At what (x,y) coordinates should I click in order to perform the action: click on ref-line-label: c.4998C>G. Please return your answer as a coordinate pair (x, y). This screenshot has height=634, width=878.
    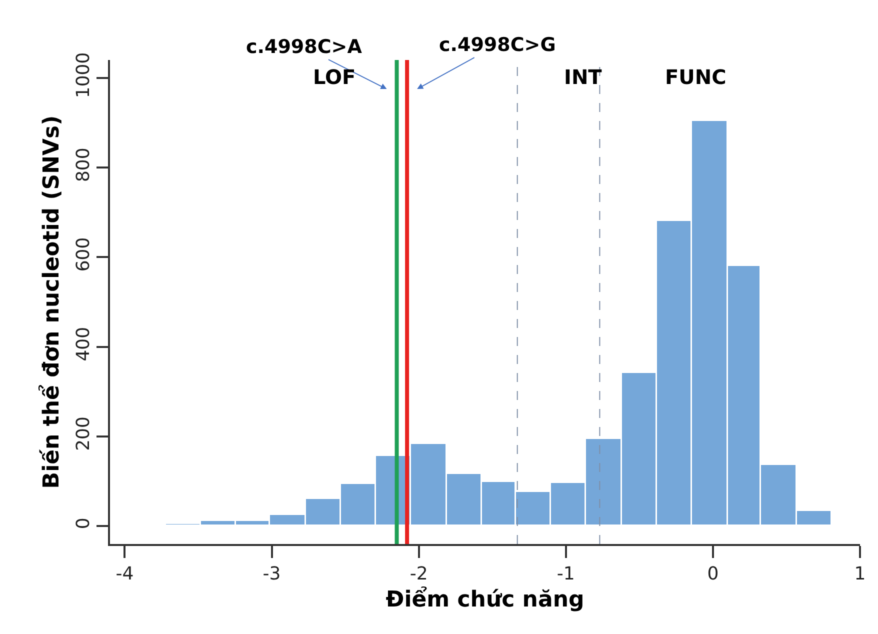
    Looking at the image, I should click on (497, 45).